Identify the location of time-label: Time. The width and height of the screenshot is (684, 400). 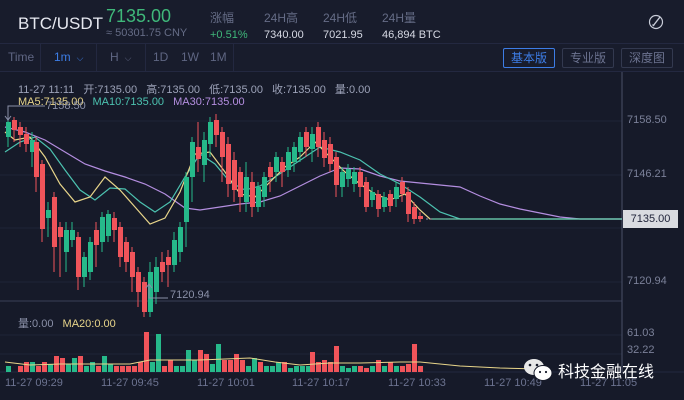
(21, 57).